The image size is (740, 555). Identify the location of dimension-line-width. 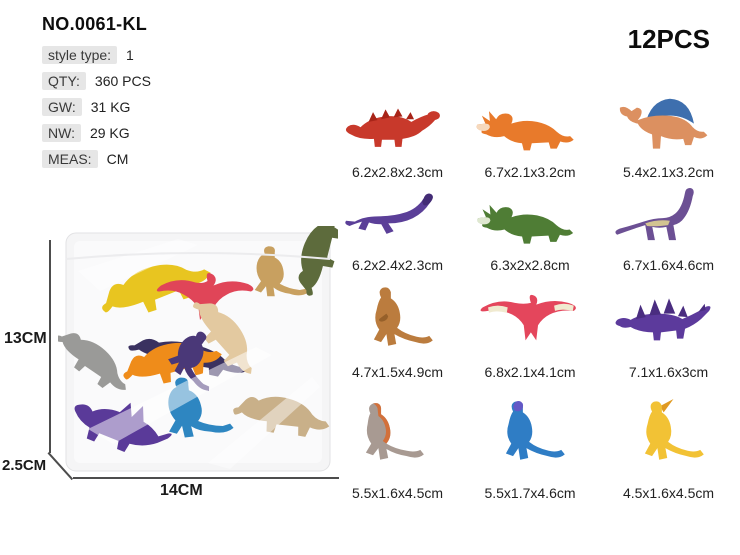
(206, 478).